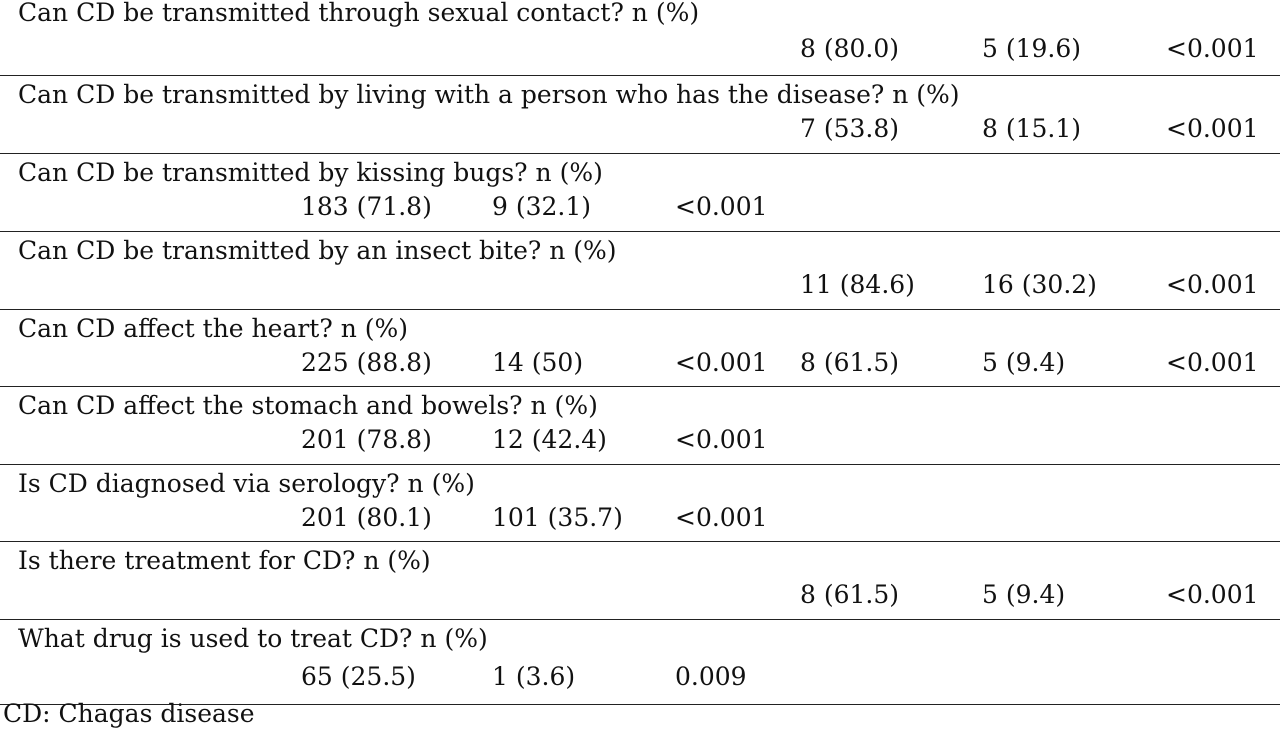  What do you see at coordinates (253, 638) in the screenshot?
I see `row-question: What drug is used to treat CD? n (%)` at bounding box center [253, 638].